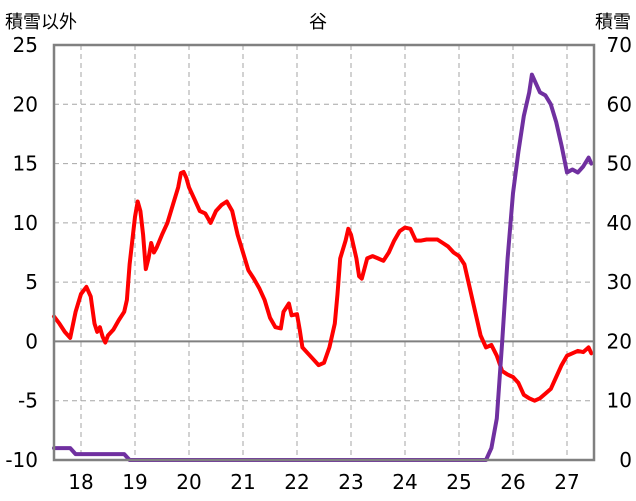 The image size is (636, 501). What do you see at coordinates (619, 45) in the screenshot?
I see `right-tick-label: 70` at bounding box center [619, 45].